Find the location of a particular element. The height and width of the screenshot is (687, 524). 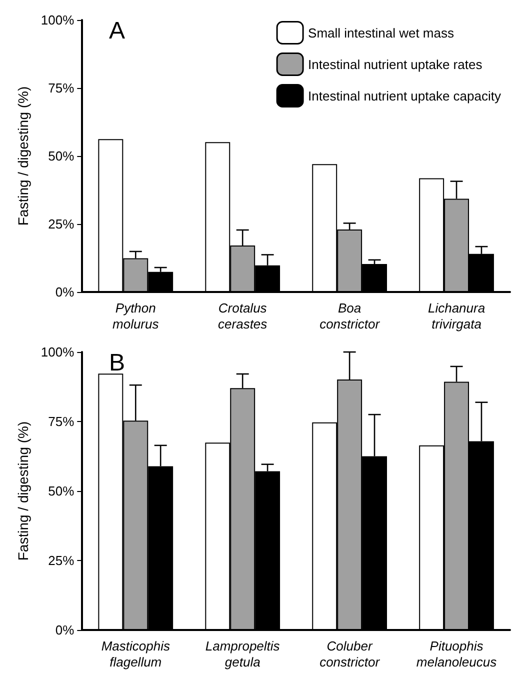

x-tick-label: Lampropeltis getula is located at coordinates (242, 654).